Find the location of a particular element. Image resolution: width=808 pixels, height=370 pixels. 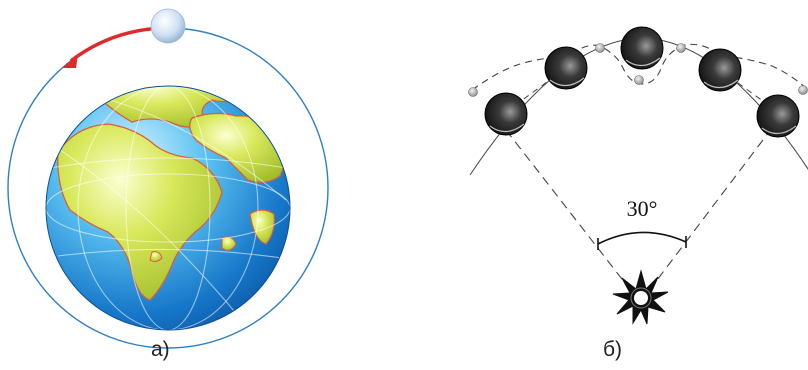

orbit-direction-arrow is located at coordinates (111, 44).